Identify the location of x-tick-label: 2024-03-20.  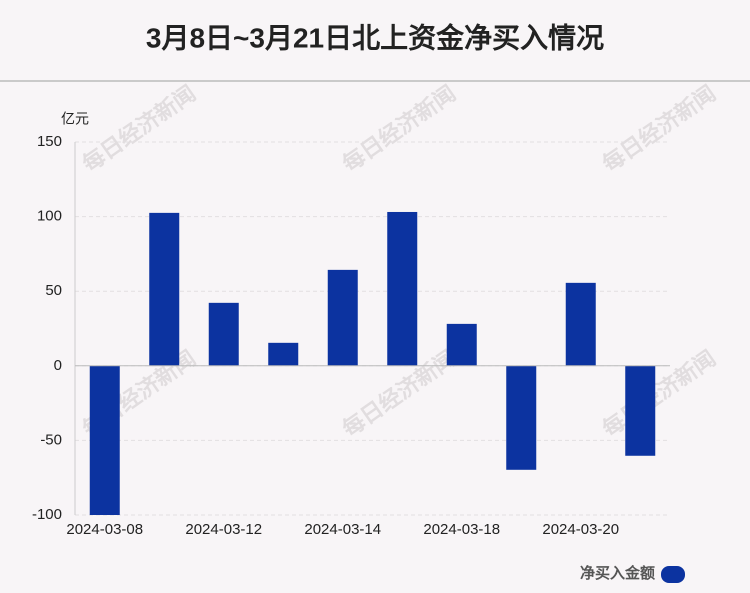
(580, 529).